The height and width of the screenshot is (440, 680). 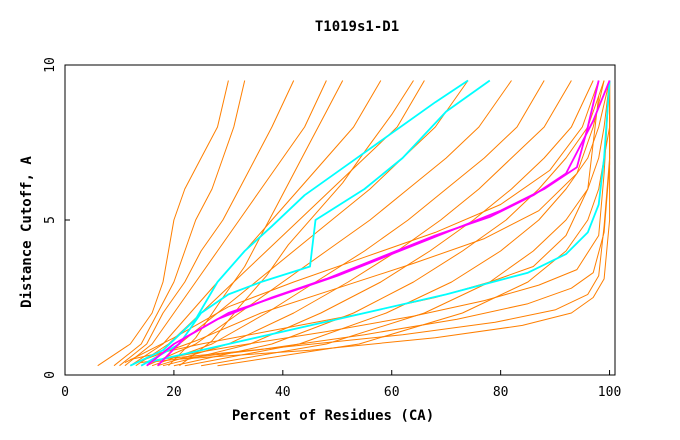 What do you see at coordinates (357, 27) in the screenshot?
I see `chart-title: T1019s1-D1` at bounding box center [357, 27].